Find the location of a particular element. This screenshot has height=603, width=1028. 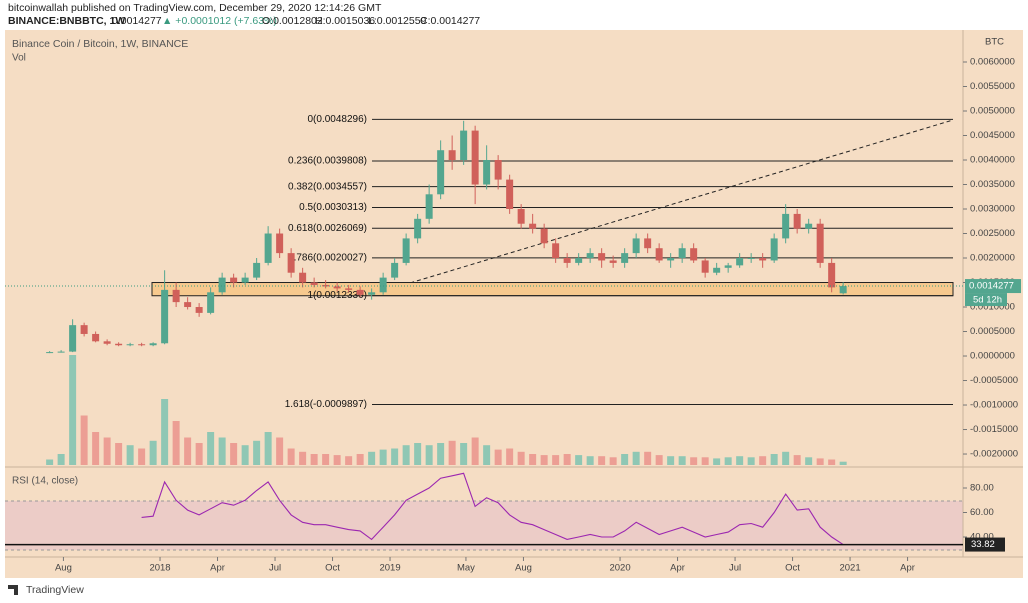

rsi-y-tick-label: 40.00 is located at coordinates (982, 537).